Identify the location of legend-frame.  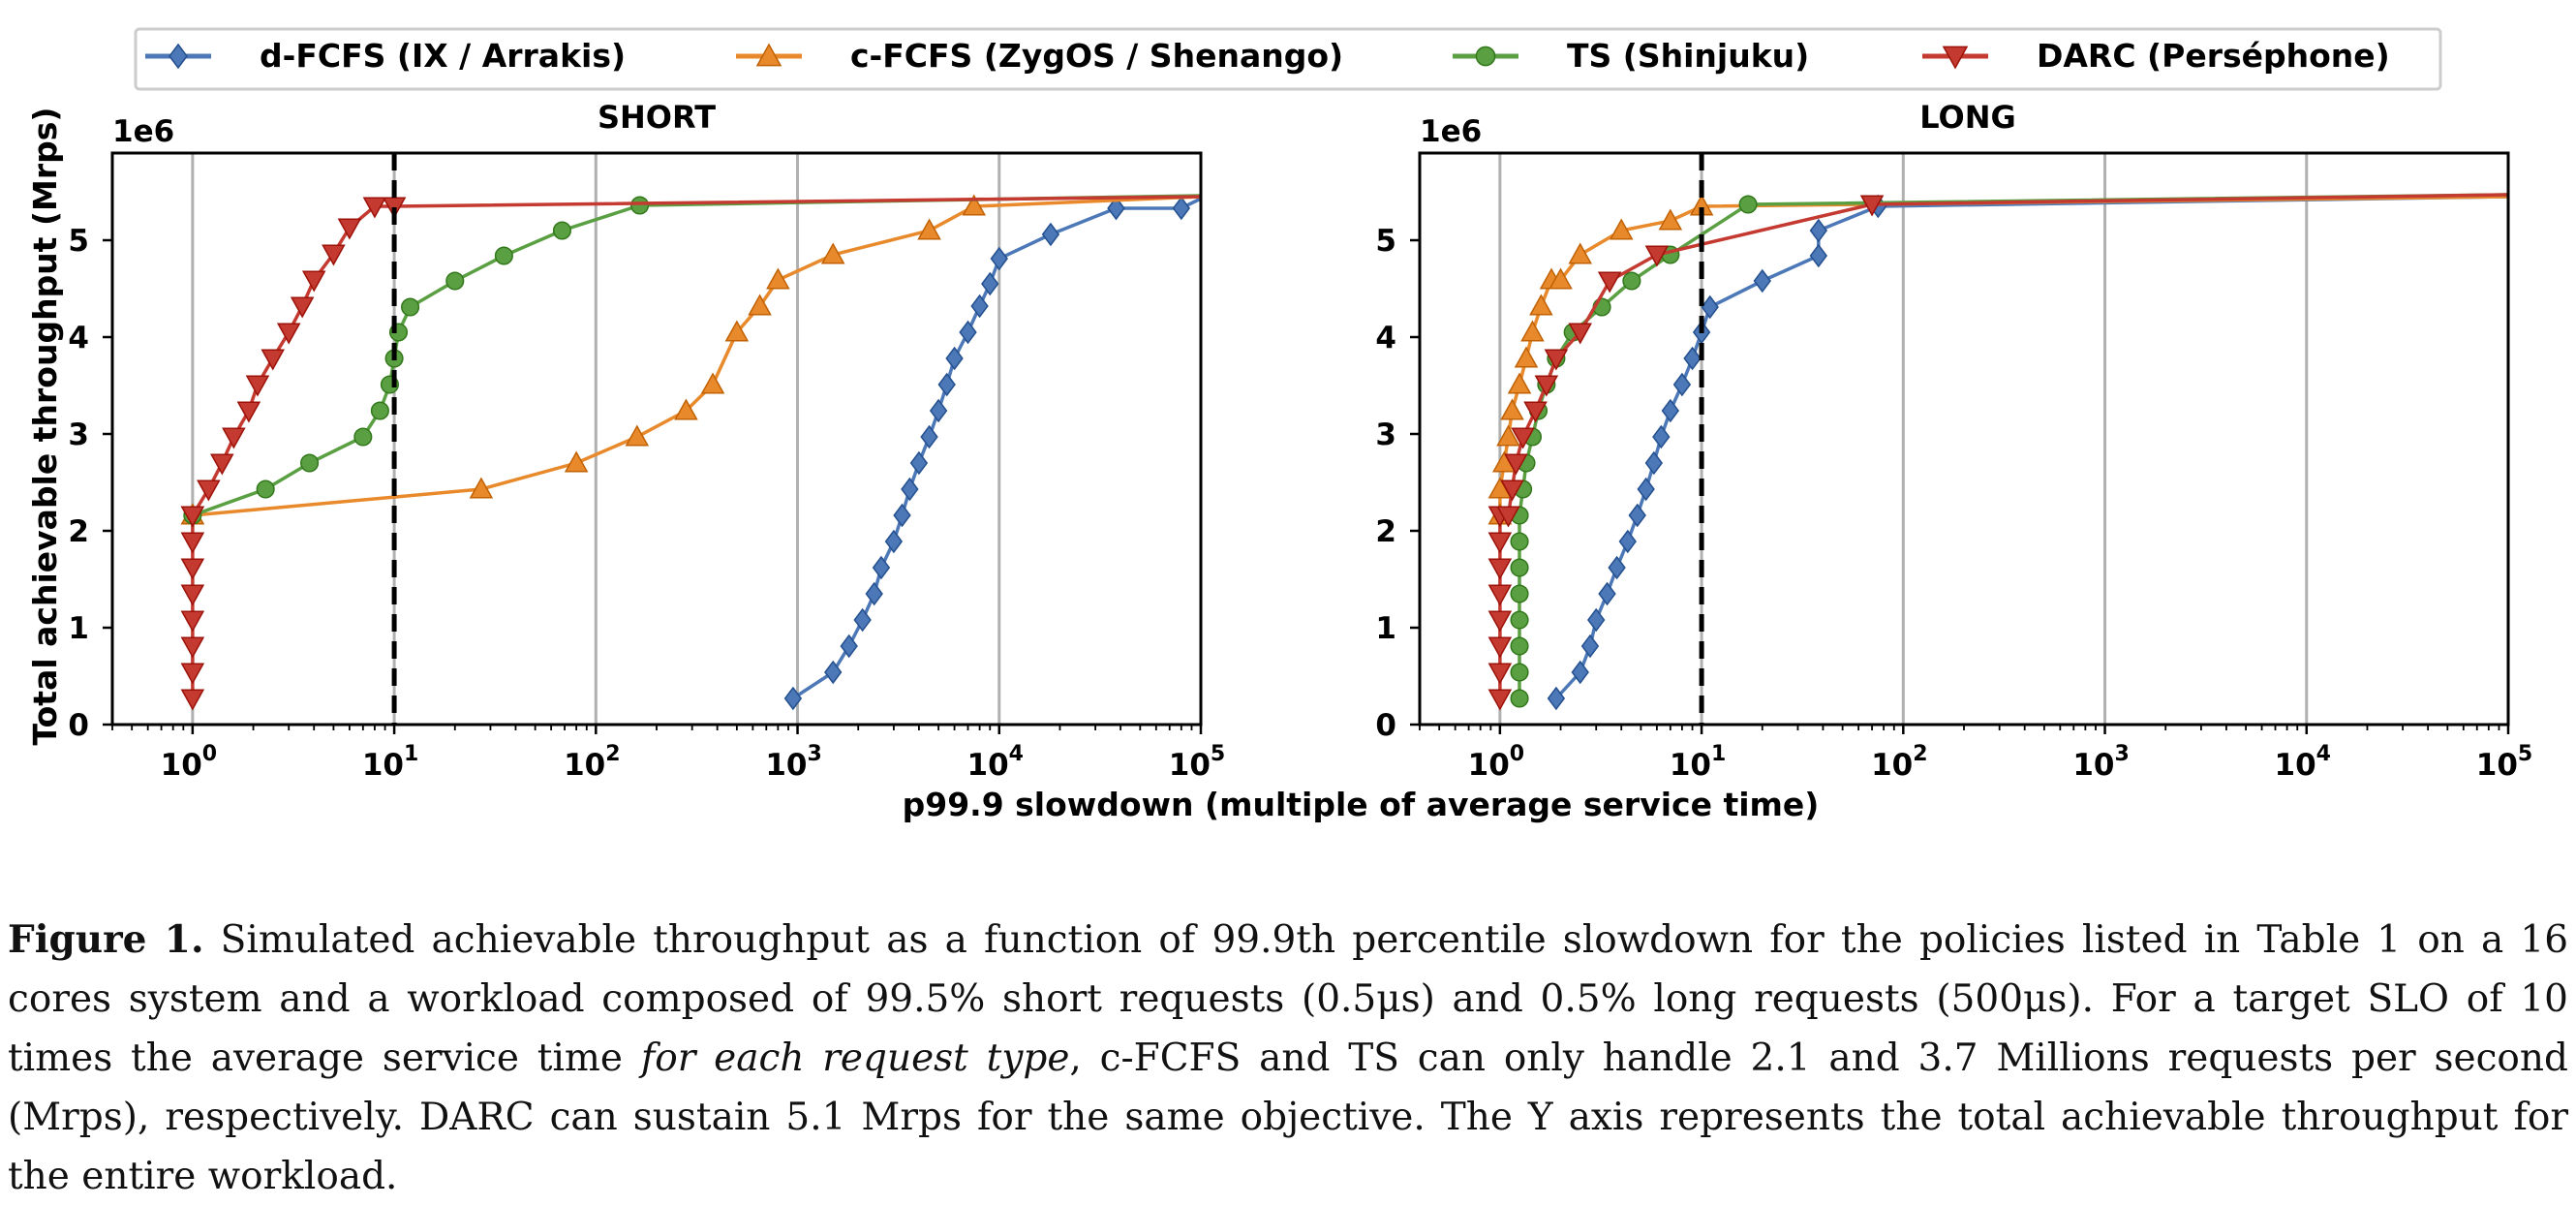
(1288, 59).